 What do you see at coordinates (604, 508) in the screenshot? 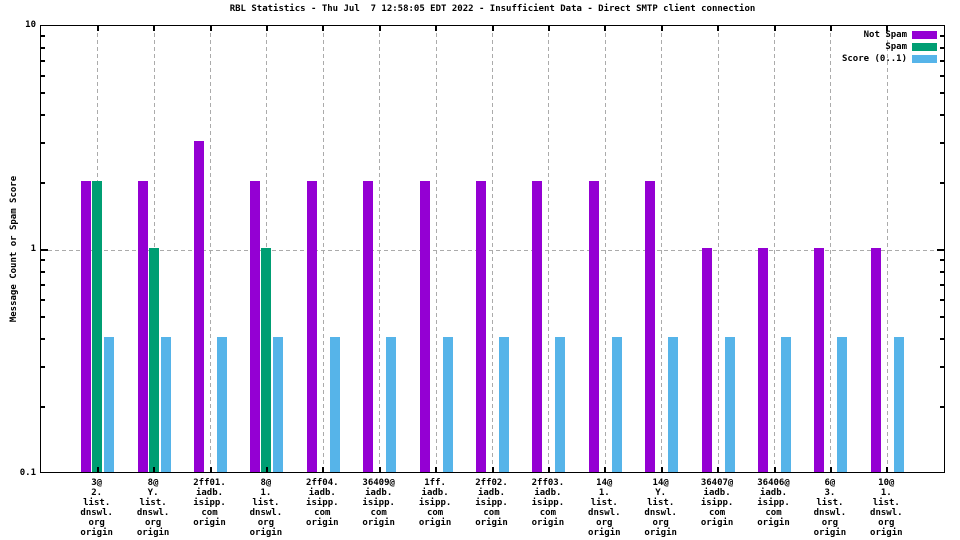
I see `x-tick-label: 14@ 1. list. dnswl. org origin` at bounding box center [604, 508].